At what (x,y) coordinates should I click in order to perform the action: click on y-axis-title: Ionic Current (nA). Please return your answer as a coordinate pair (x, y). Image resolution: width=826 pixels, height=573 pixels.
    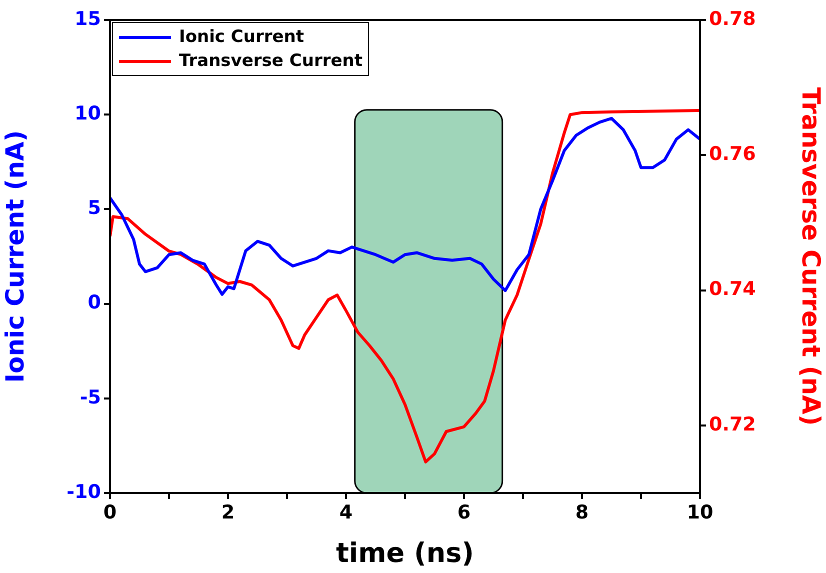
    Looking at the image, I should click on (15, 256).